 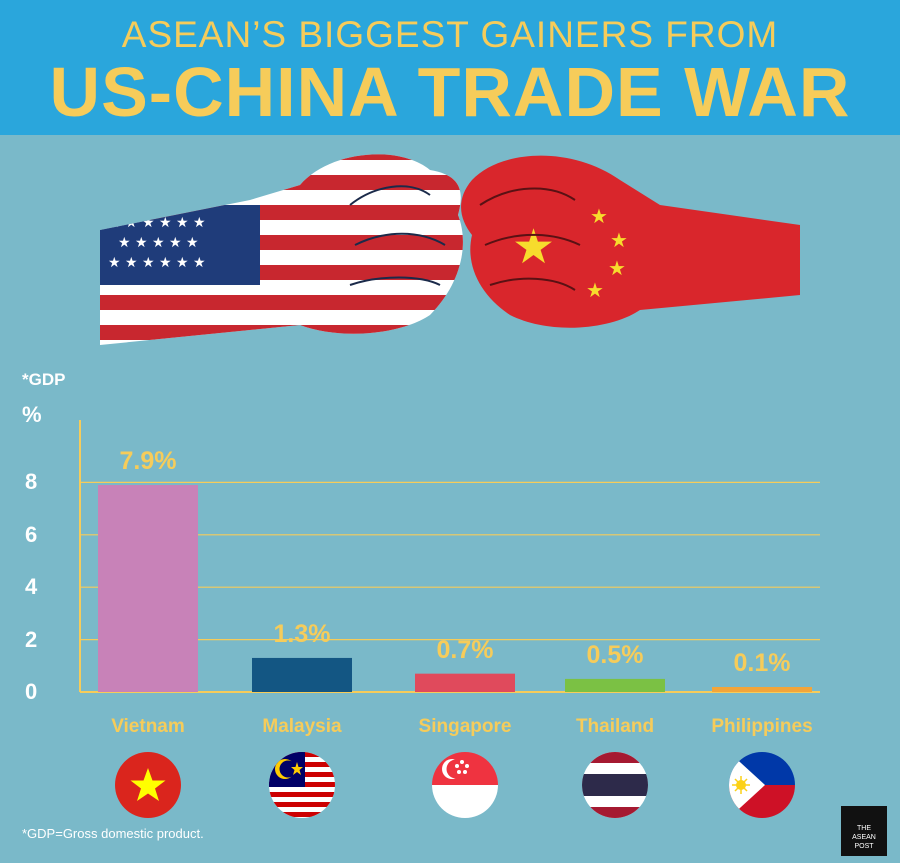 What do you see at coordinates (32, 414) in the screenshot?
I see `y-axis-unit-label: %` at bounding box center [32, 414].